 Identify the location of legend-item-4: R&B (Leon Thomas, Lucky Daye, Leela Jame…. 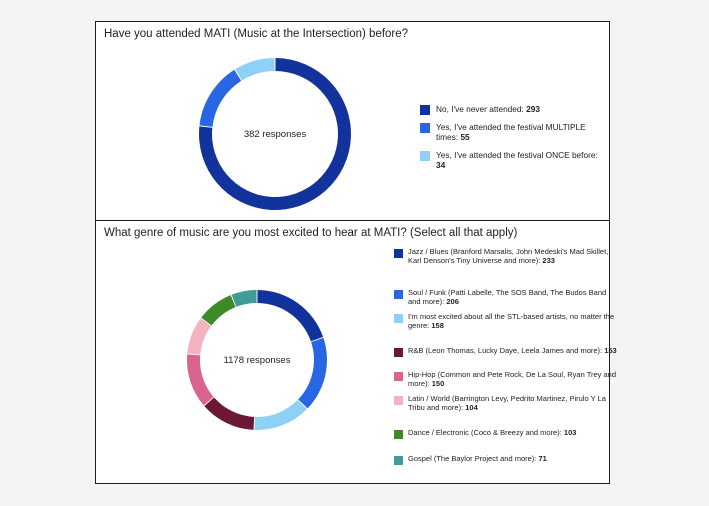
(506, 351).